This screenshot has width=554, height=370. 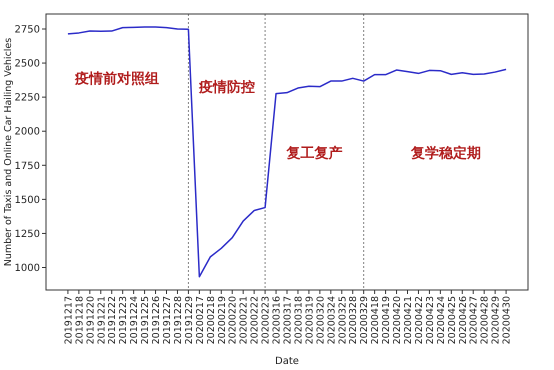 I want to click on x-tick-label: 20200317, so click(x=288, y=320).